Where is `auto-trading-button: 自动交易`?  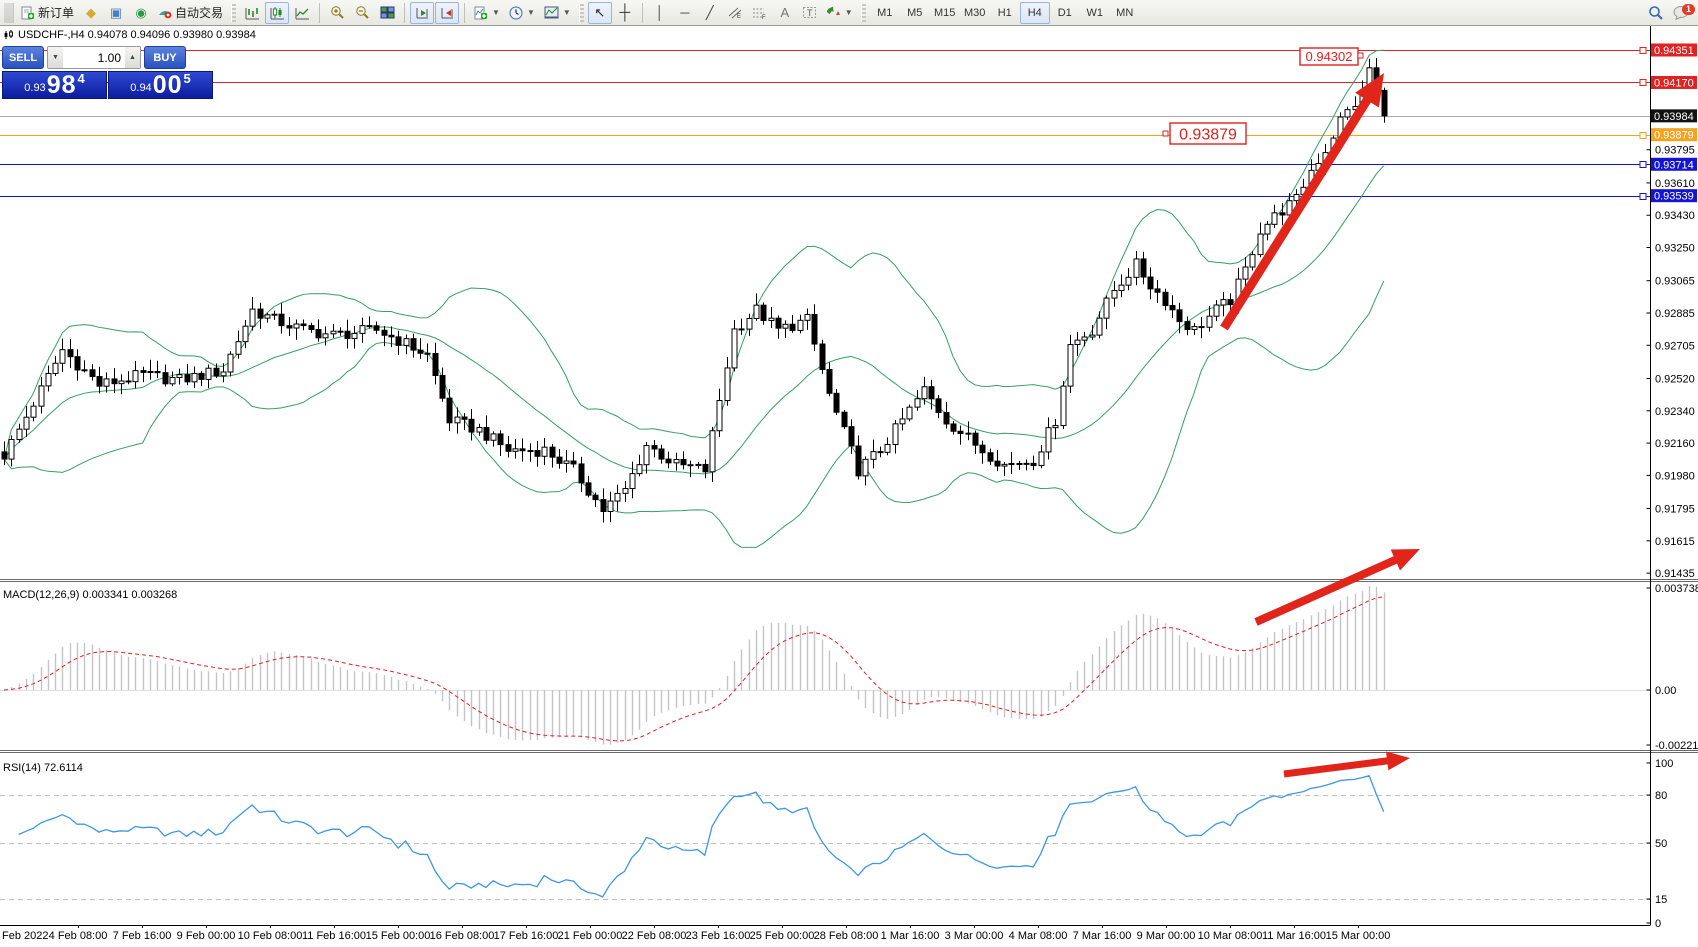 auto-trading-button: 自动交易 is located at coordinates (190, 13).